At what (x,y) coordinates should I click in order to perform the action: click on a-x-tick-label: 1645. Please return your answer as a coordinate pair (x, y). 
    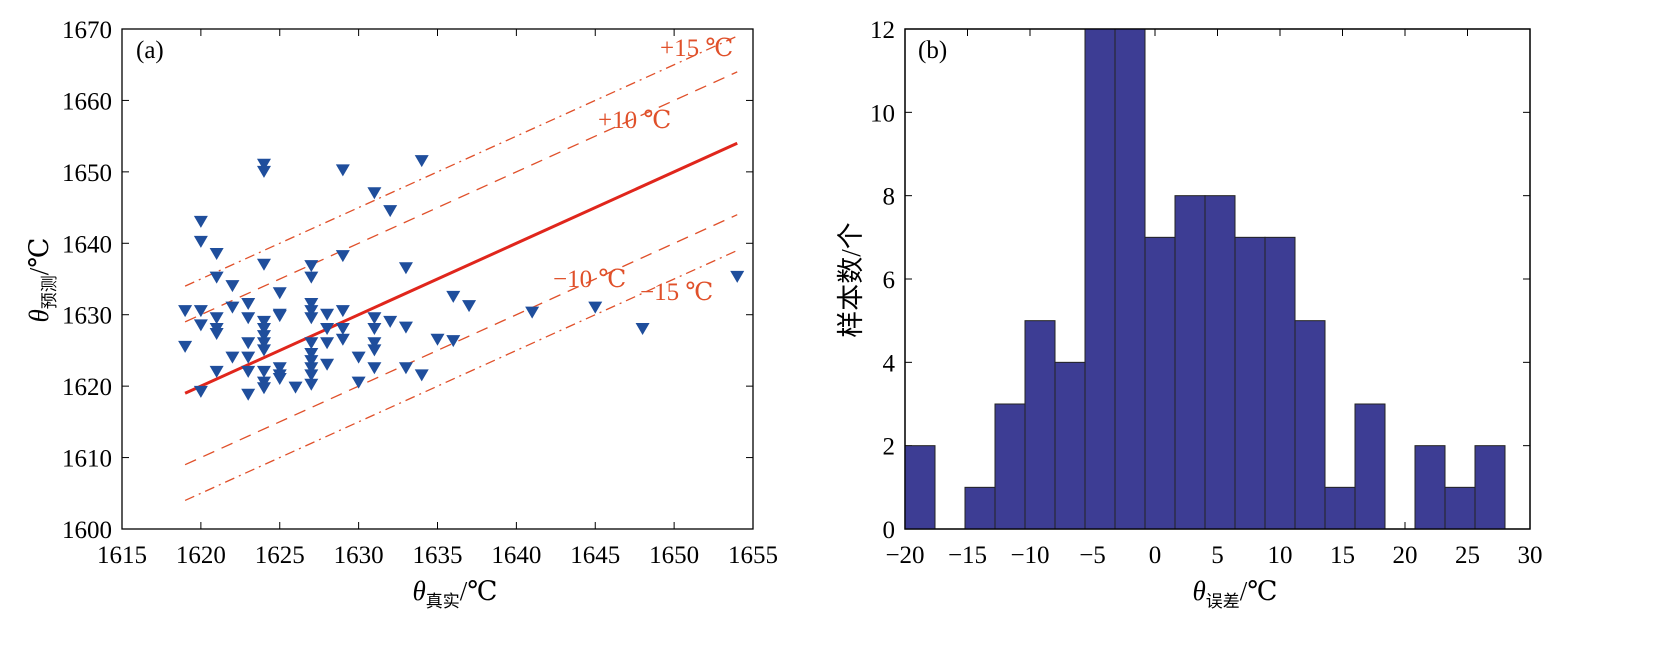
    Looking at the image, I should click on (595, 555).